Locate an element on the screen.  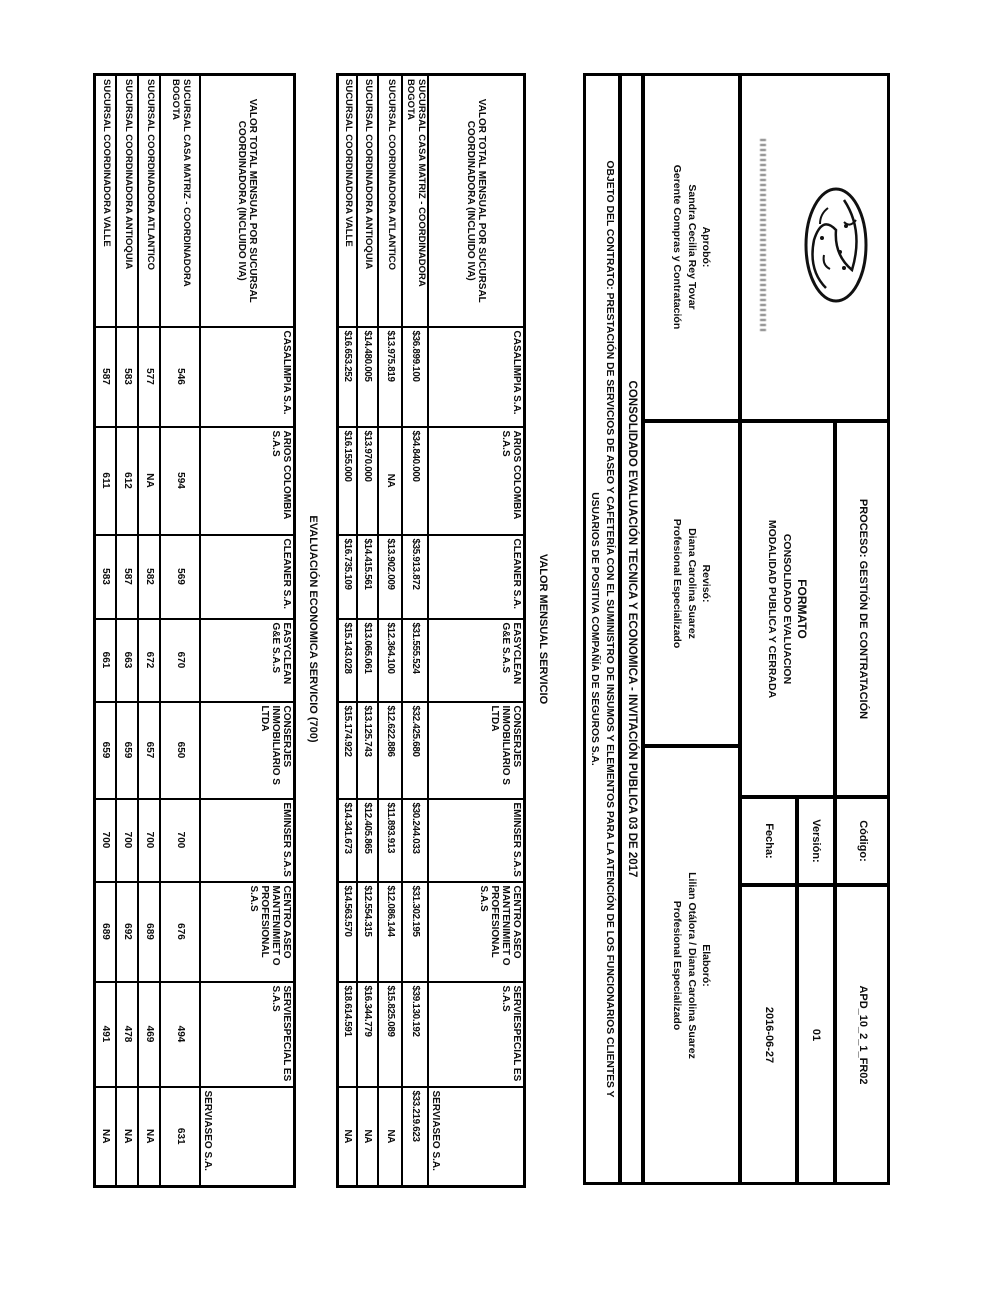
row-label: SUCURSAL COORDINADORA VALLE is located at coordinates (105, 200).